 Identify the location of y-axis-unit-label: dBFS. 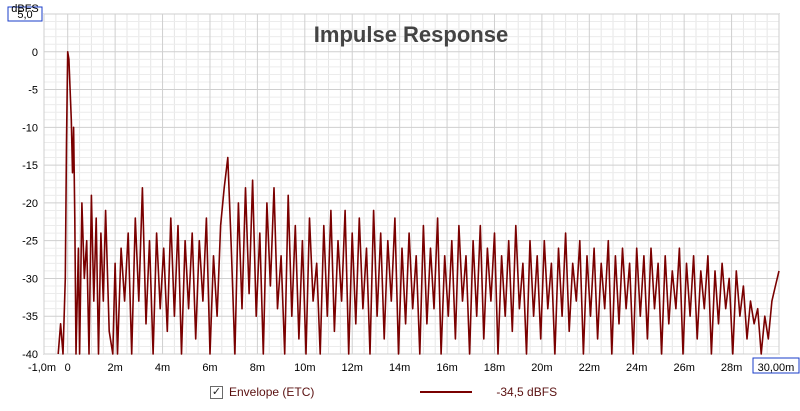
(25, 9).